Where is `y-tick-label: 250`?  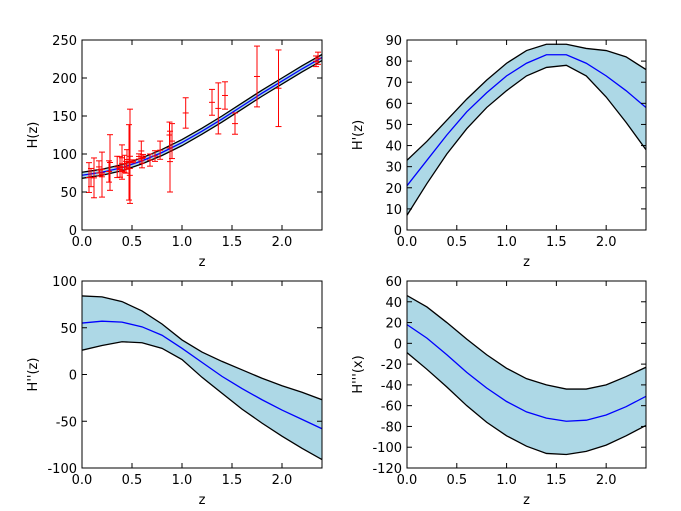
y-tick-label: 250 is located at coordinates (64, 41).